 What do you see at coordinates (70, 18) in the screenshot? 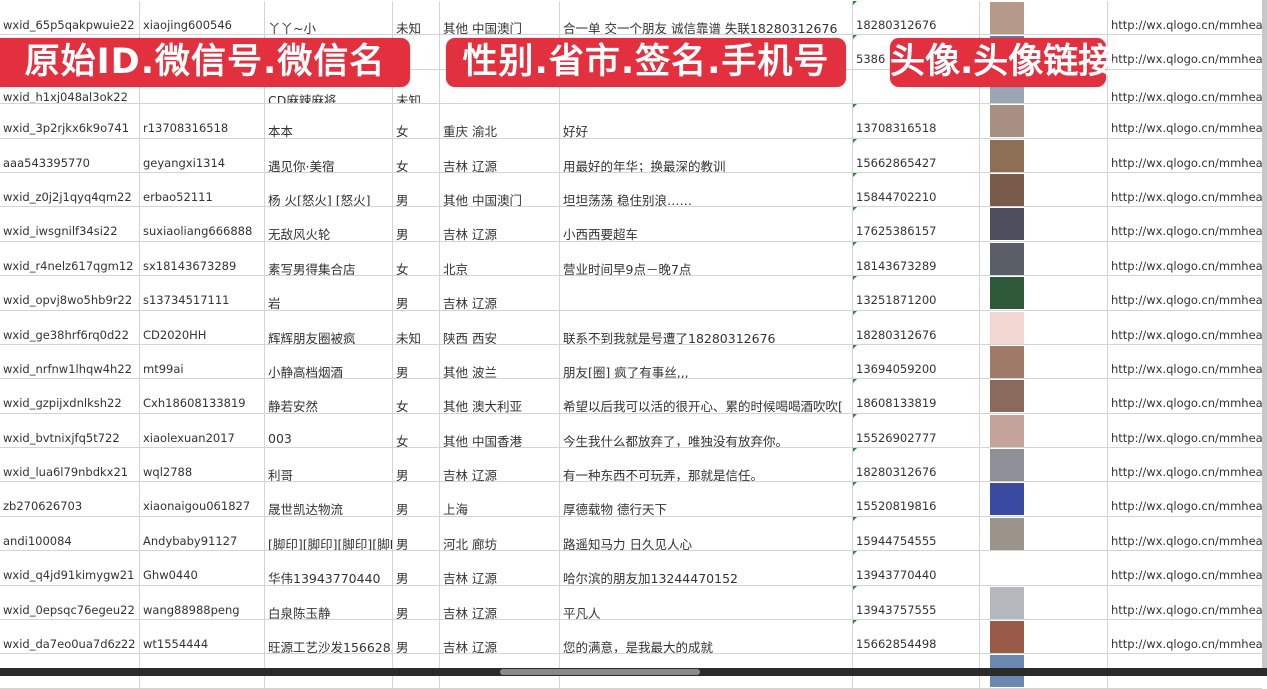
I see `original-id-cell: wxid_65p5qakpwuie22` at bounding box center [70, 18].